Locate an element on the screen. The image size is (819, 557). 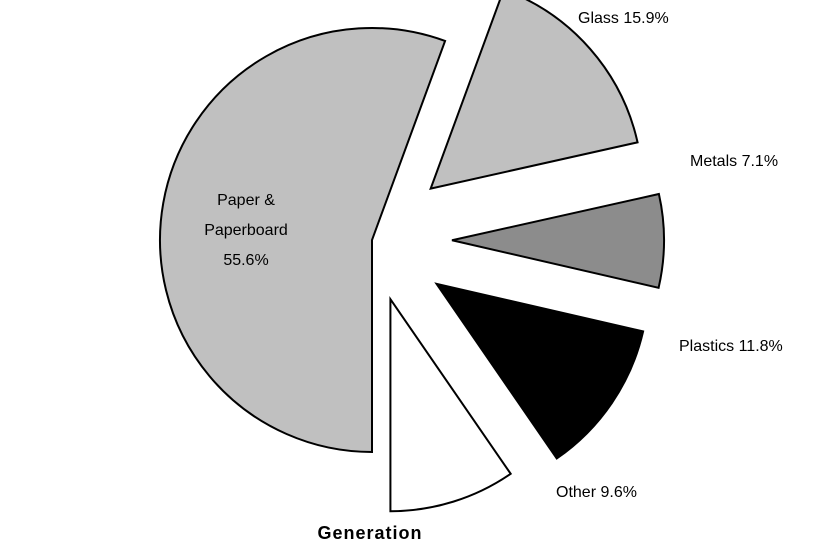
slice-label: Plastics 11.8% is located at coordinates (731, 347).